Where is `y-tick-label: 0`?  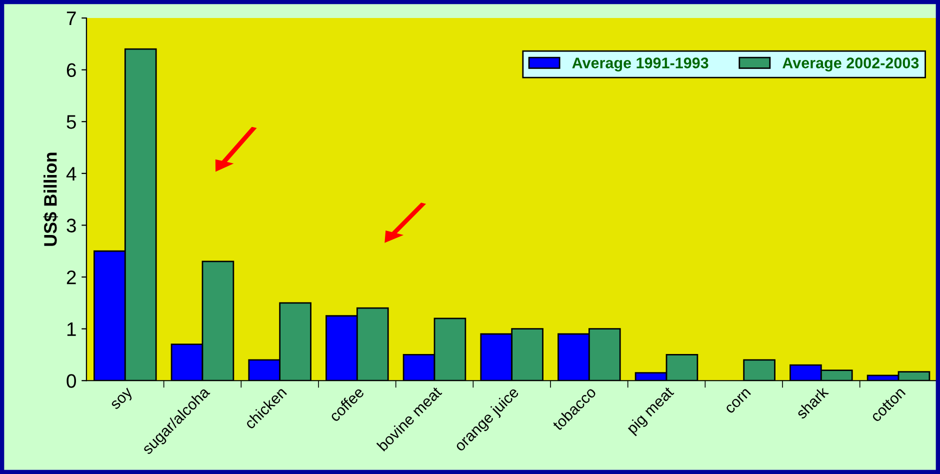
y-tick-label: 0 is located at coordinates (71, 381).